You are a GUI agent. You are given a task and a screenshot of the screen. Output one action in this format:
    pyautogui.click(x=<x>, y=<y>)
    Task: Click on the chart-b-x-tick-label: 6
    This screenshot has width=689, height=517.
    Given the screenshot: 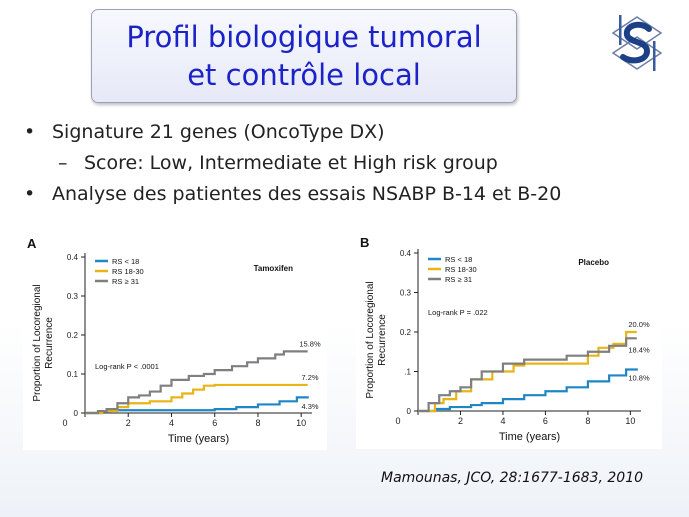 What is the action you would take?
    pyautogui.click(x=545, y=421)
    